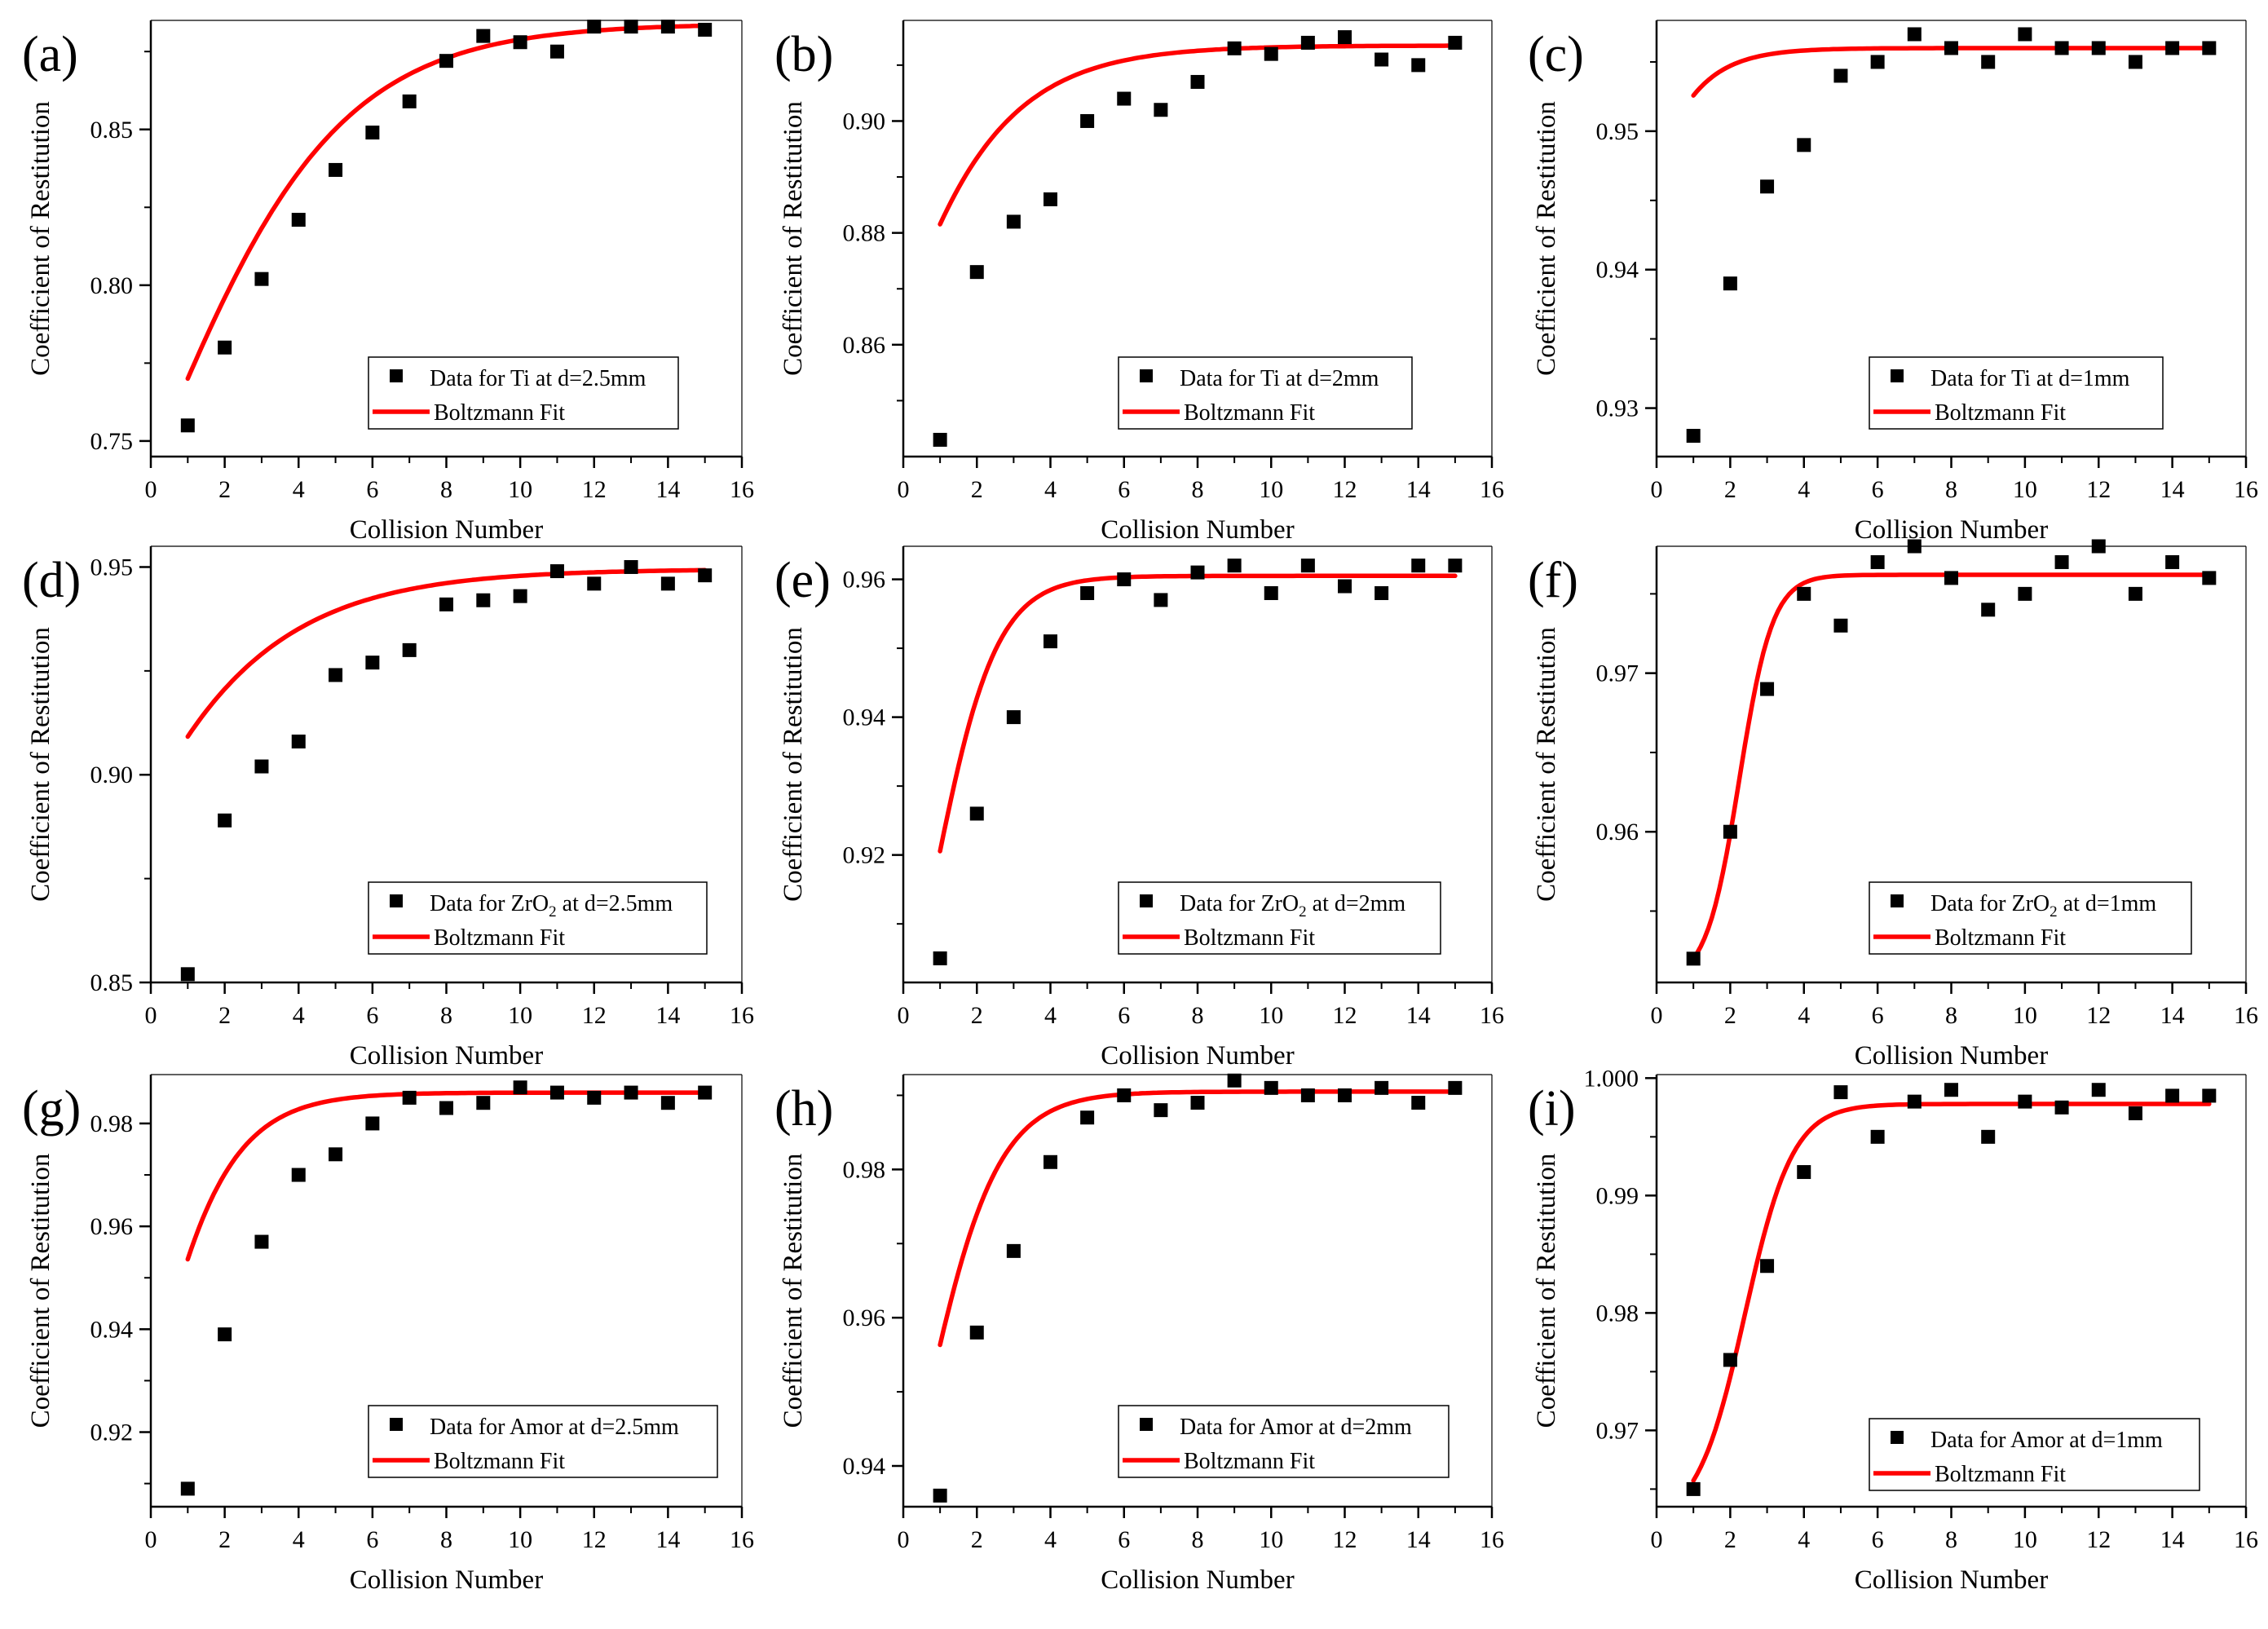  What do you see at coordinates (112, 567) in the screenshot?
I see `y-tick-label: 0.95` at bounding box center [112, 567].